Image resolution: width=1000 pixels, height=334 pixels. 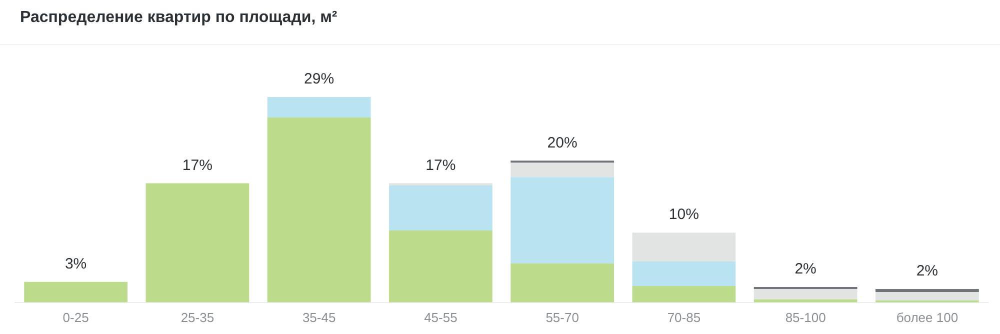 What do you see at coordinates (562, 143) in the screenshot?
I see `annotation: 20%` at bounding box center [562, 143].